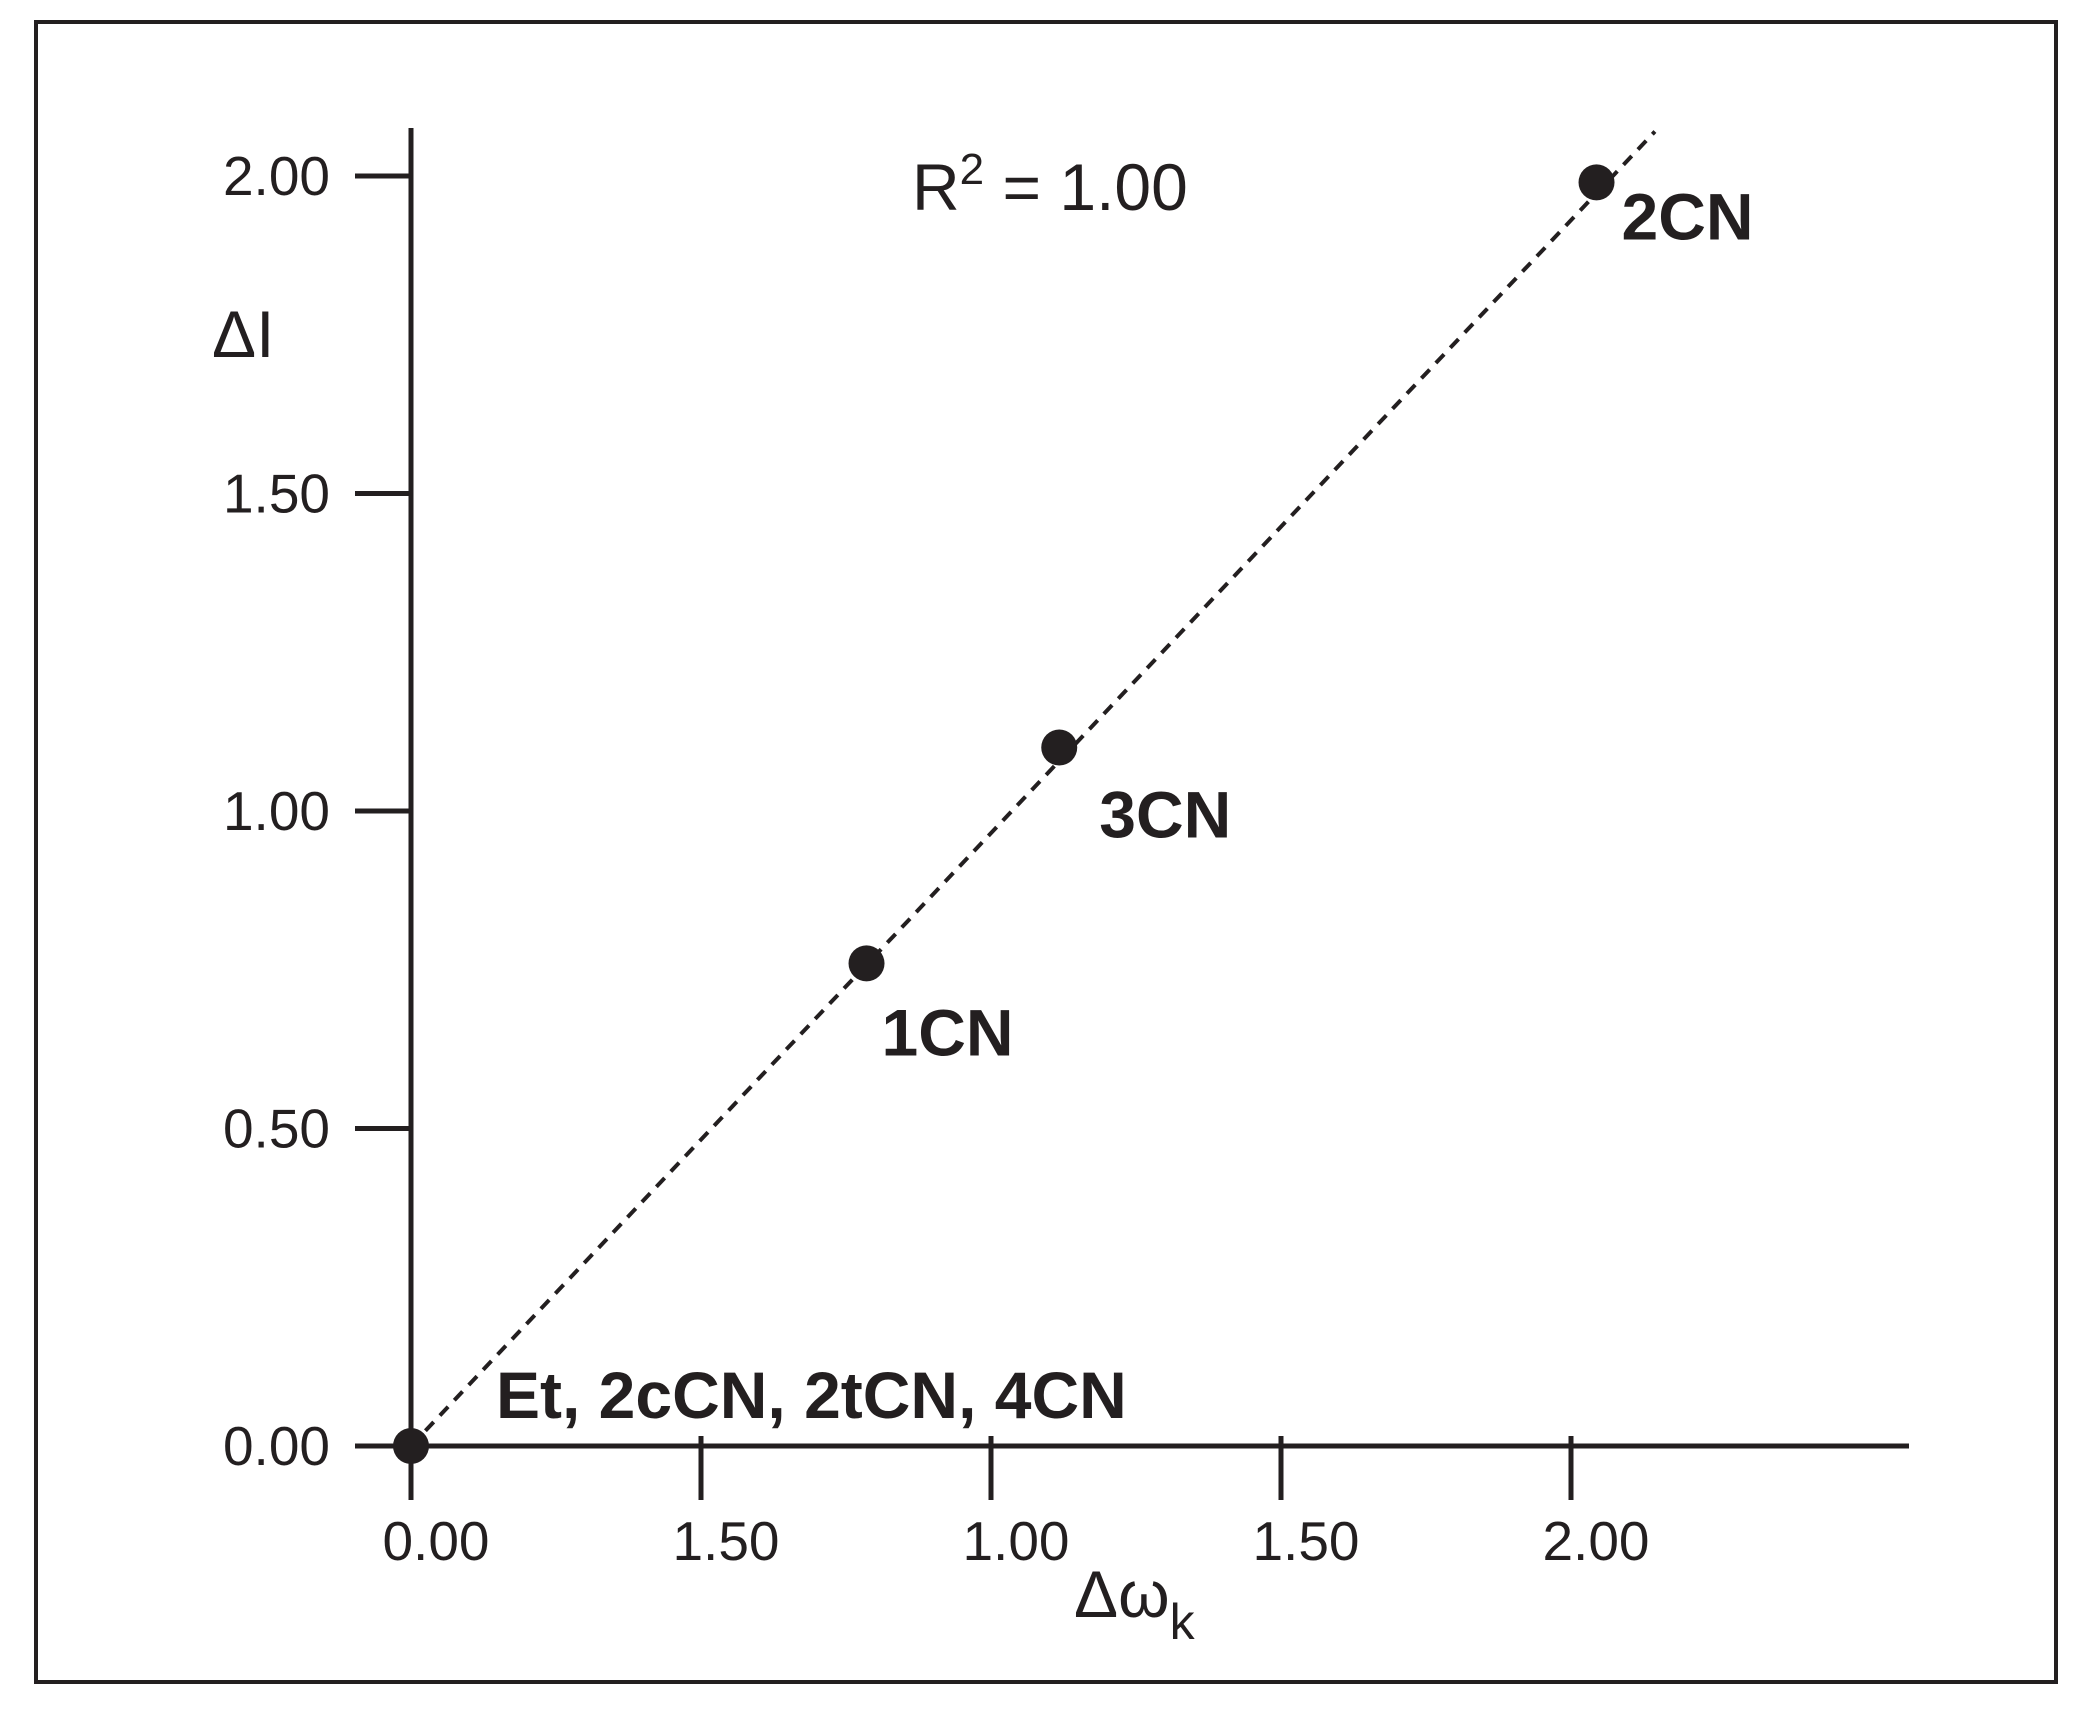 The height and width of the screenshot is (1715, 2099). What do you see at coordinates (811, 1395) in the screenshot?
I see `data-point-label: Et, 2cCN, 2tCN, 4CN` at bounding box center [811, 1395].